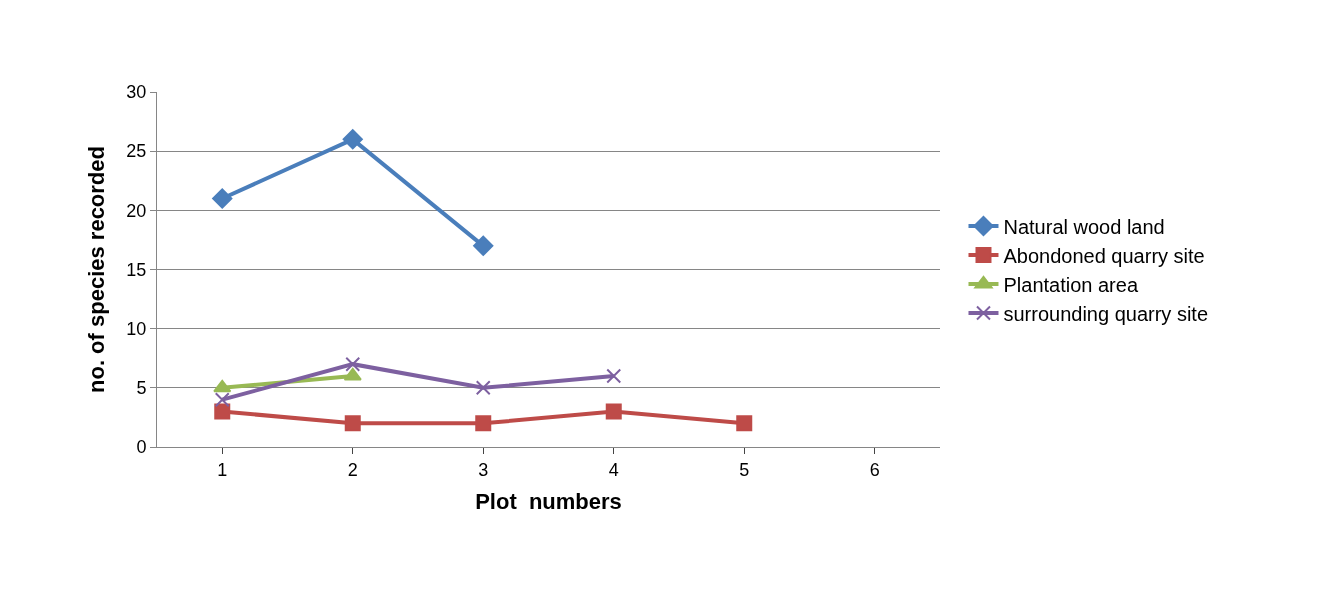 This screenshot has width=1321, height=612. What do you see at coordinates (136, 210) in the screenshot?
I see `y-tick-label: 20` at bounding box center [136, 210].